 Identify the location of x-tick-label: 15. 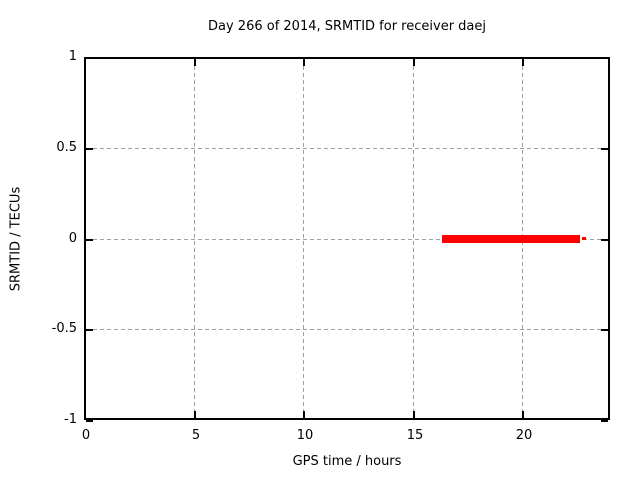
(415, 435).